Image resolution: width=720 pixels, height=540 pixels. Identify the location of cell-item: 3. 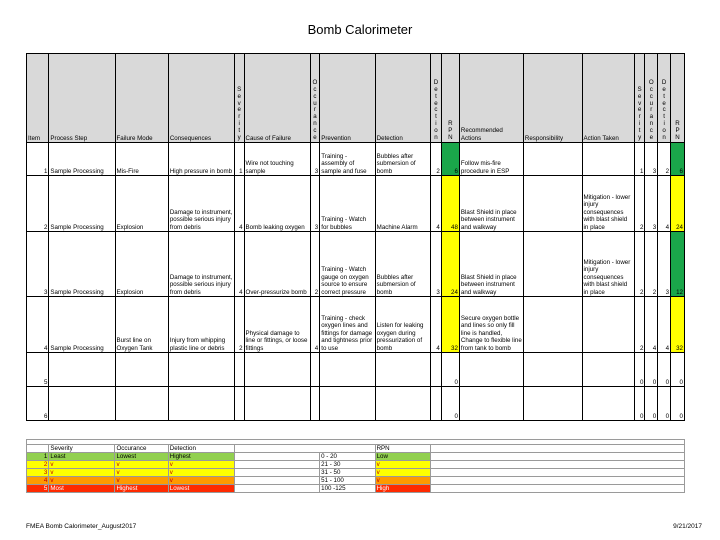
(37, 264).